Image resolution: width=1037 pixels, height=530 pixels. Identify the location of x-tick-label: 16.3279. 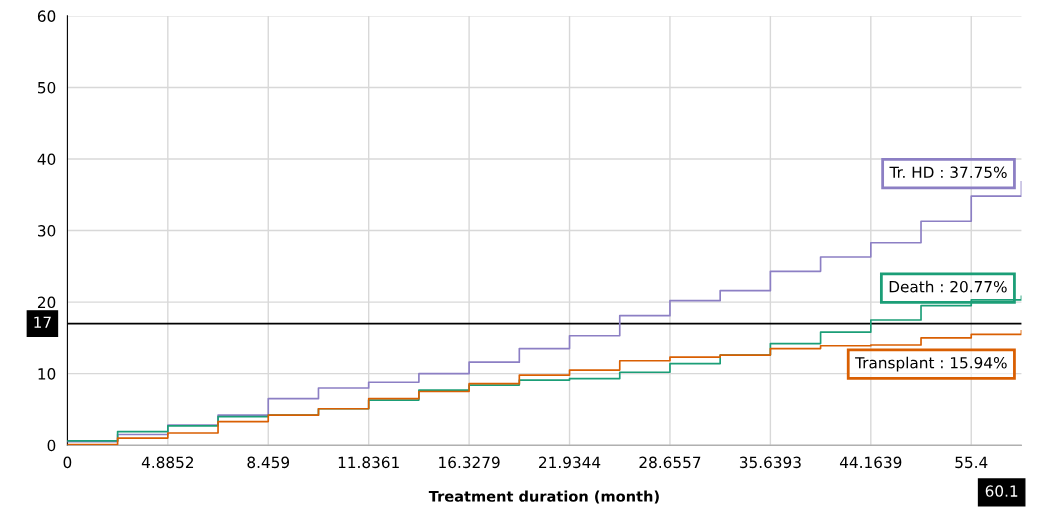
(469, 462).